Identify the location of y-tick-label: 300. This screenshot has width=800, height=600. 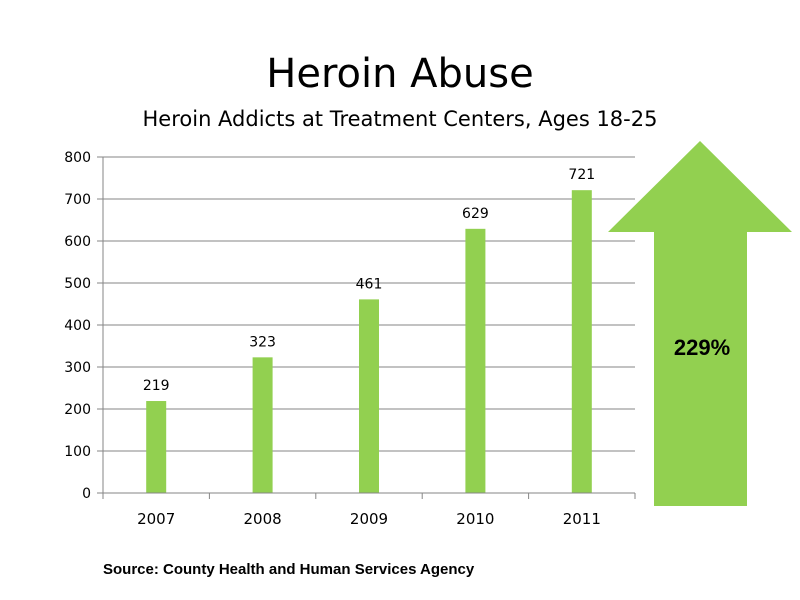
(77, 368).